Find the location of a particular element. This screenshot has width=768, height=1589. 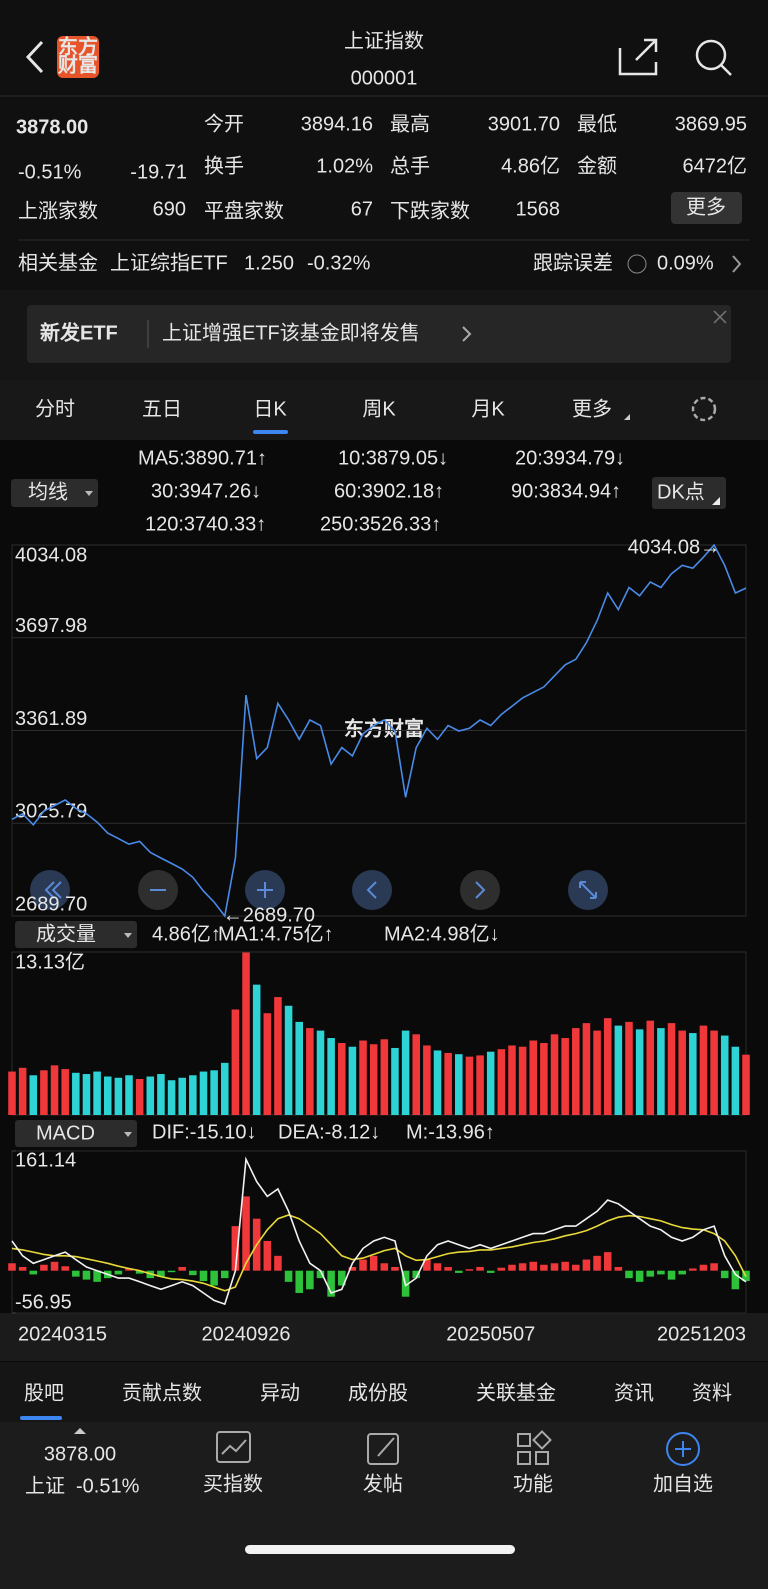

indicator-selector-label: 均线 is located at coordinates (48, 491).